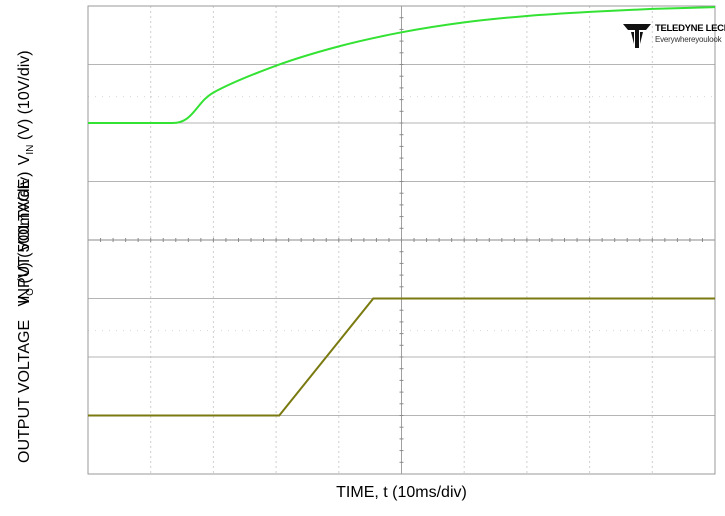 This screenshot has height=516, width=725. I want to click on brand-name: TELEDYNE LECROY, so click(690, 28).